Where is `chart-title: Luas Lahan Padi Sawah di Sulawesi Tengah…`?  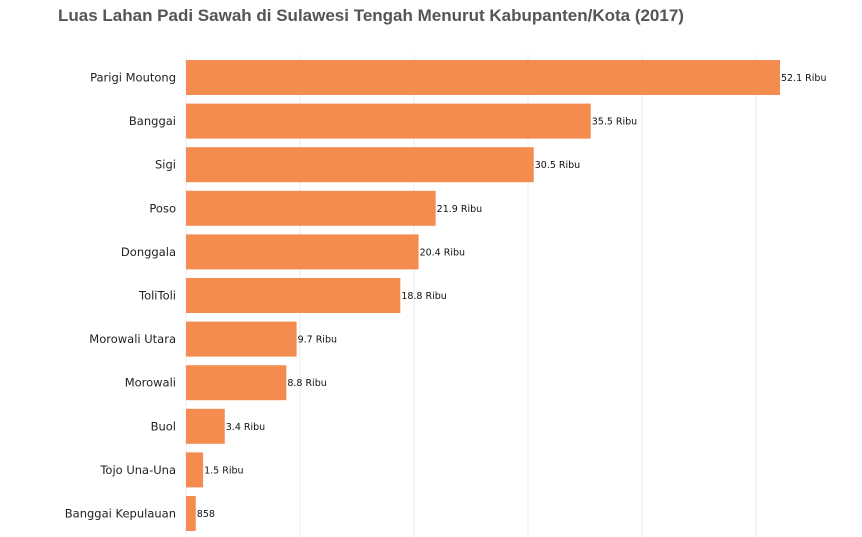 chart-title: Luas Lahan Padi Sawah di Sulawesi Tengah… is located at coordinates (371, 15).